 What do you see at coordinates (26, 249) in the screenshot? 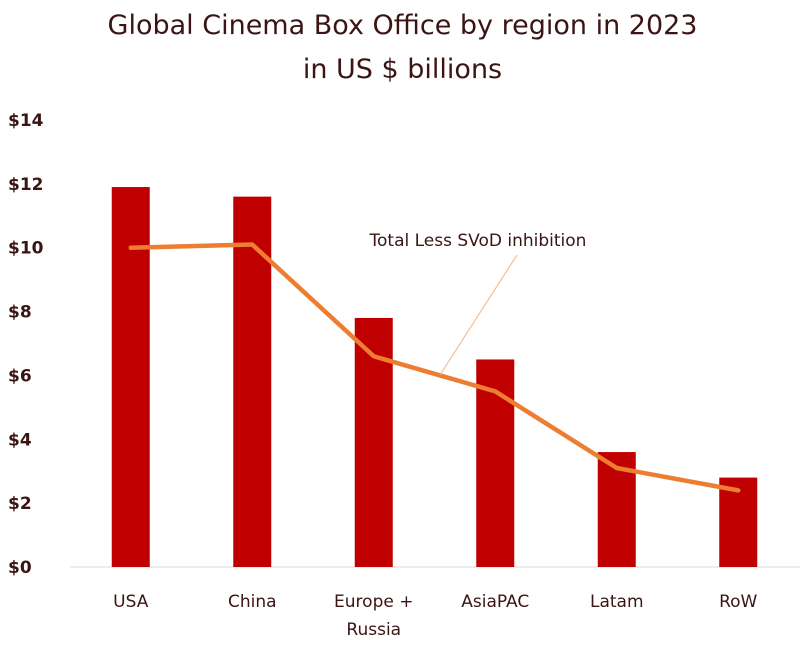
I see `y-tick-label: $10` at bounding box center [26, 249].